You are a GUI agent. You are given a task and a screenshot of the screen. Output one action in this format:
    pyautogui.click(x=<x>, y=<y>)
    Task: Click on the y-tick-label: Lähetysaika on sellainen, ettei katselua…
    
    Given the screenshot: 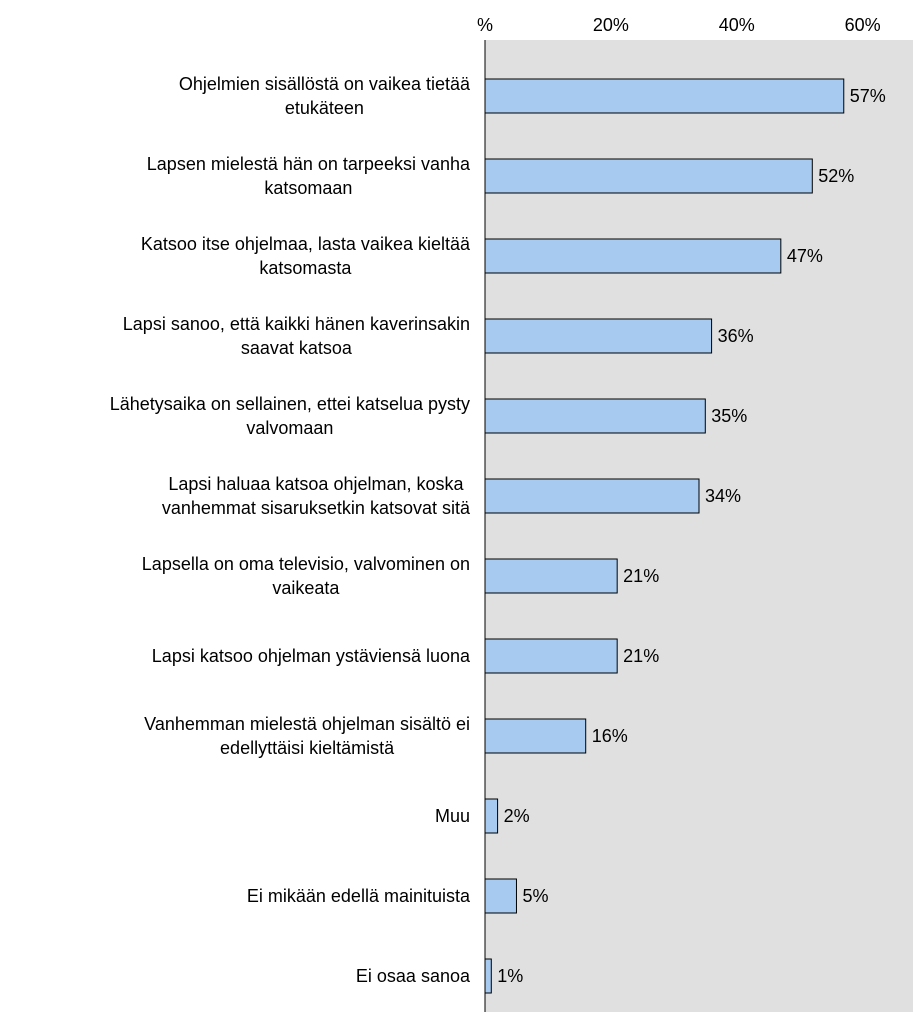 What is the action you would take?
    pyautogui.click(x=289, y=416)
    